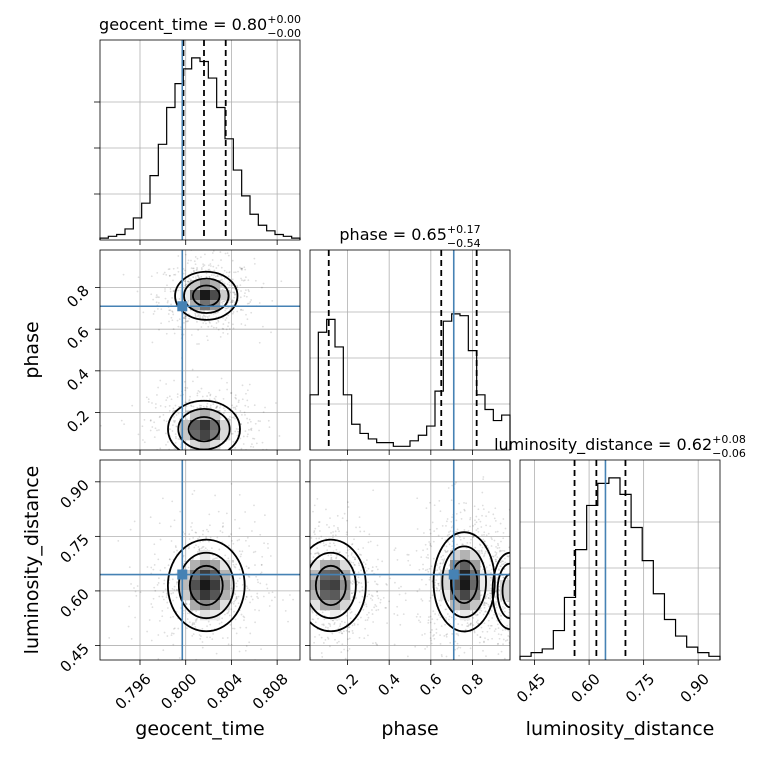  I want to click on panel-inner-phase_vs_geocent_time, so click(200, 352).